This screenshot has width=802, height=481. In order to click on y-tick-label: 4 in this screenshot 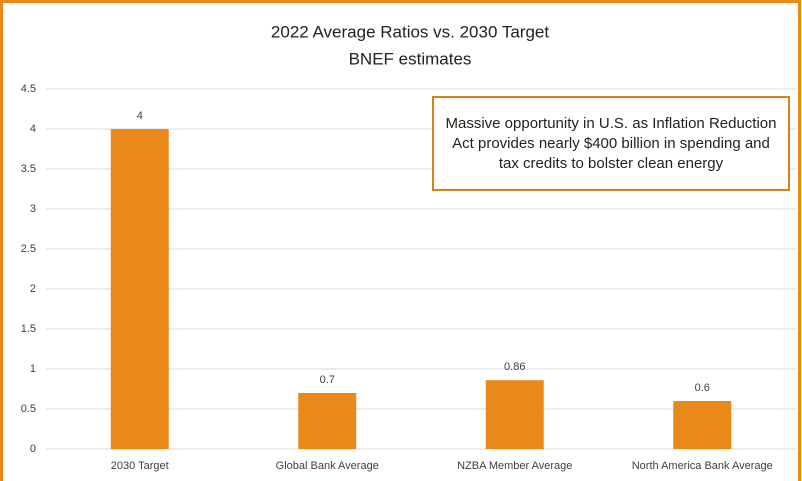, I will do `click(33, 129)`.